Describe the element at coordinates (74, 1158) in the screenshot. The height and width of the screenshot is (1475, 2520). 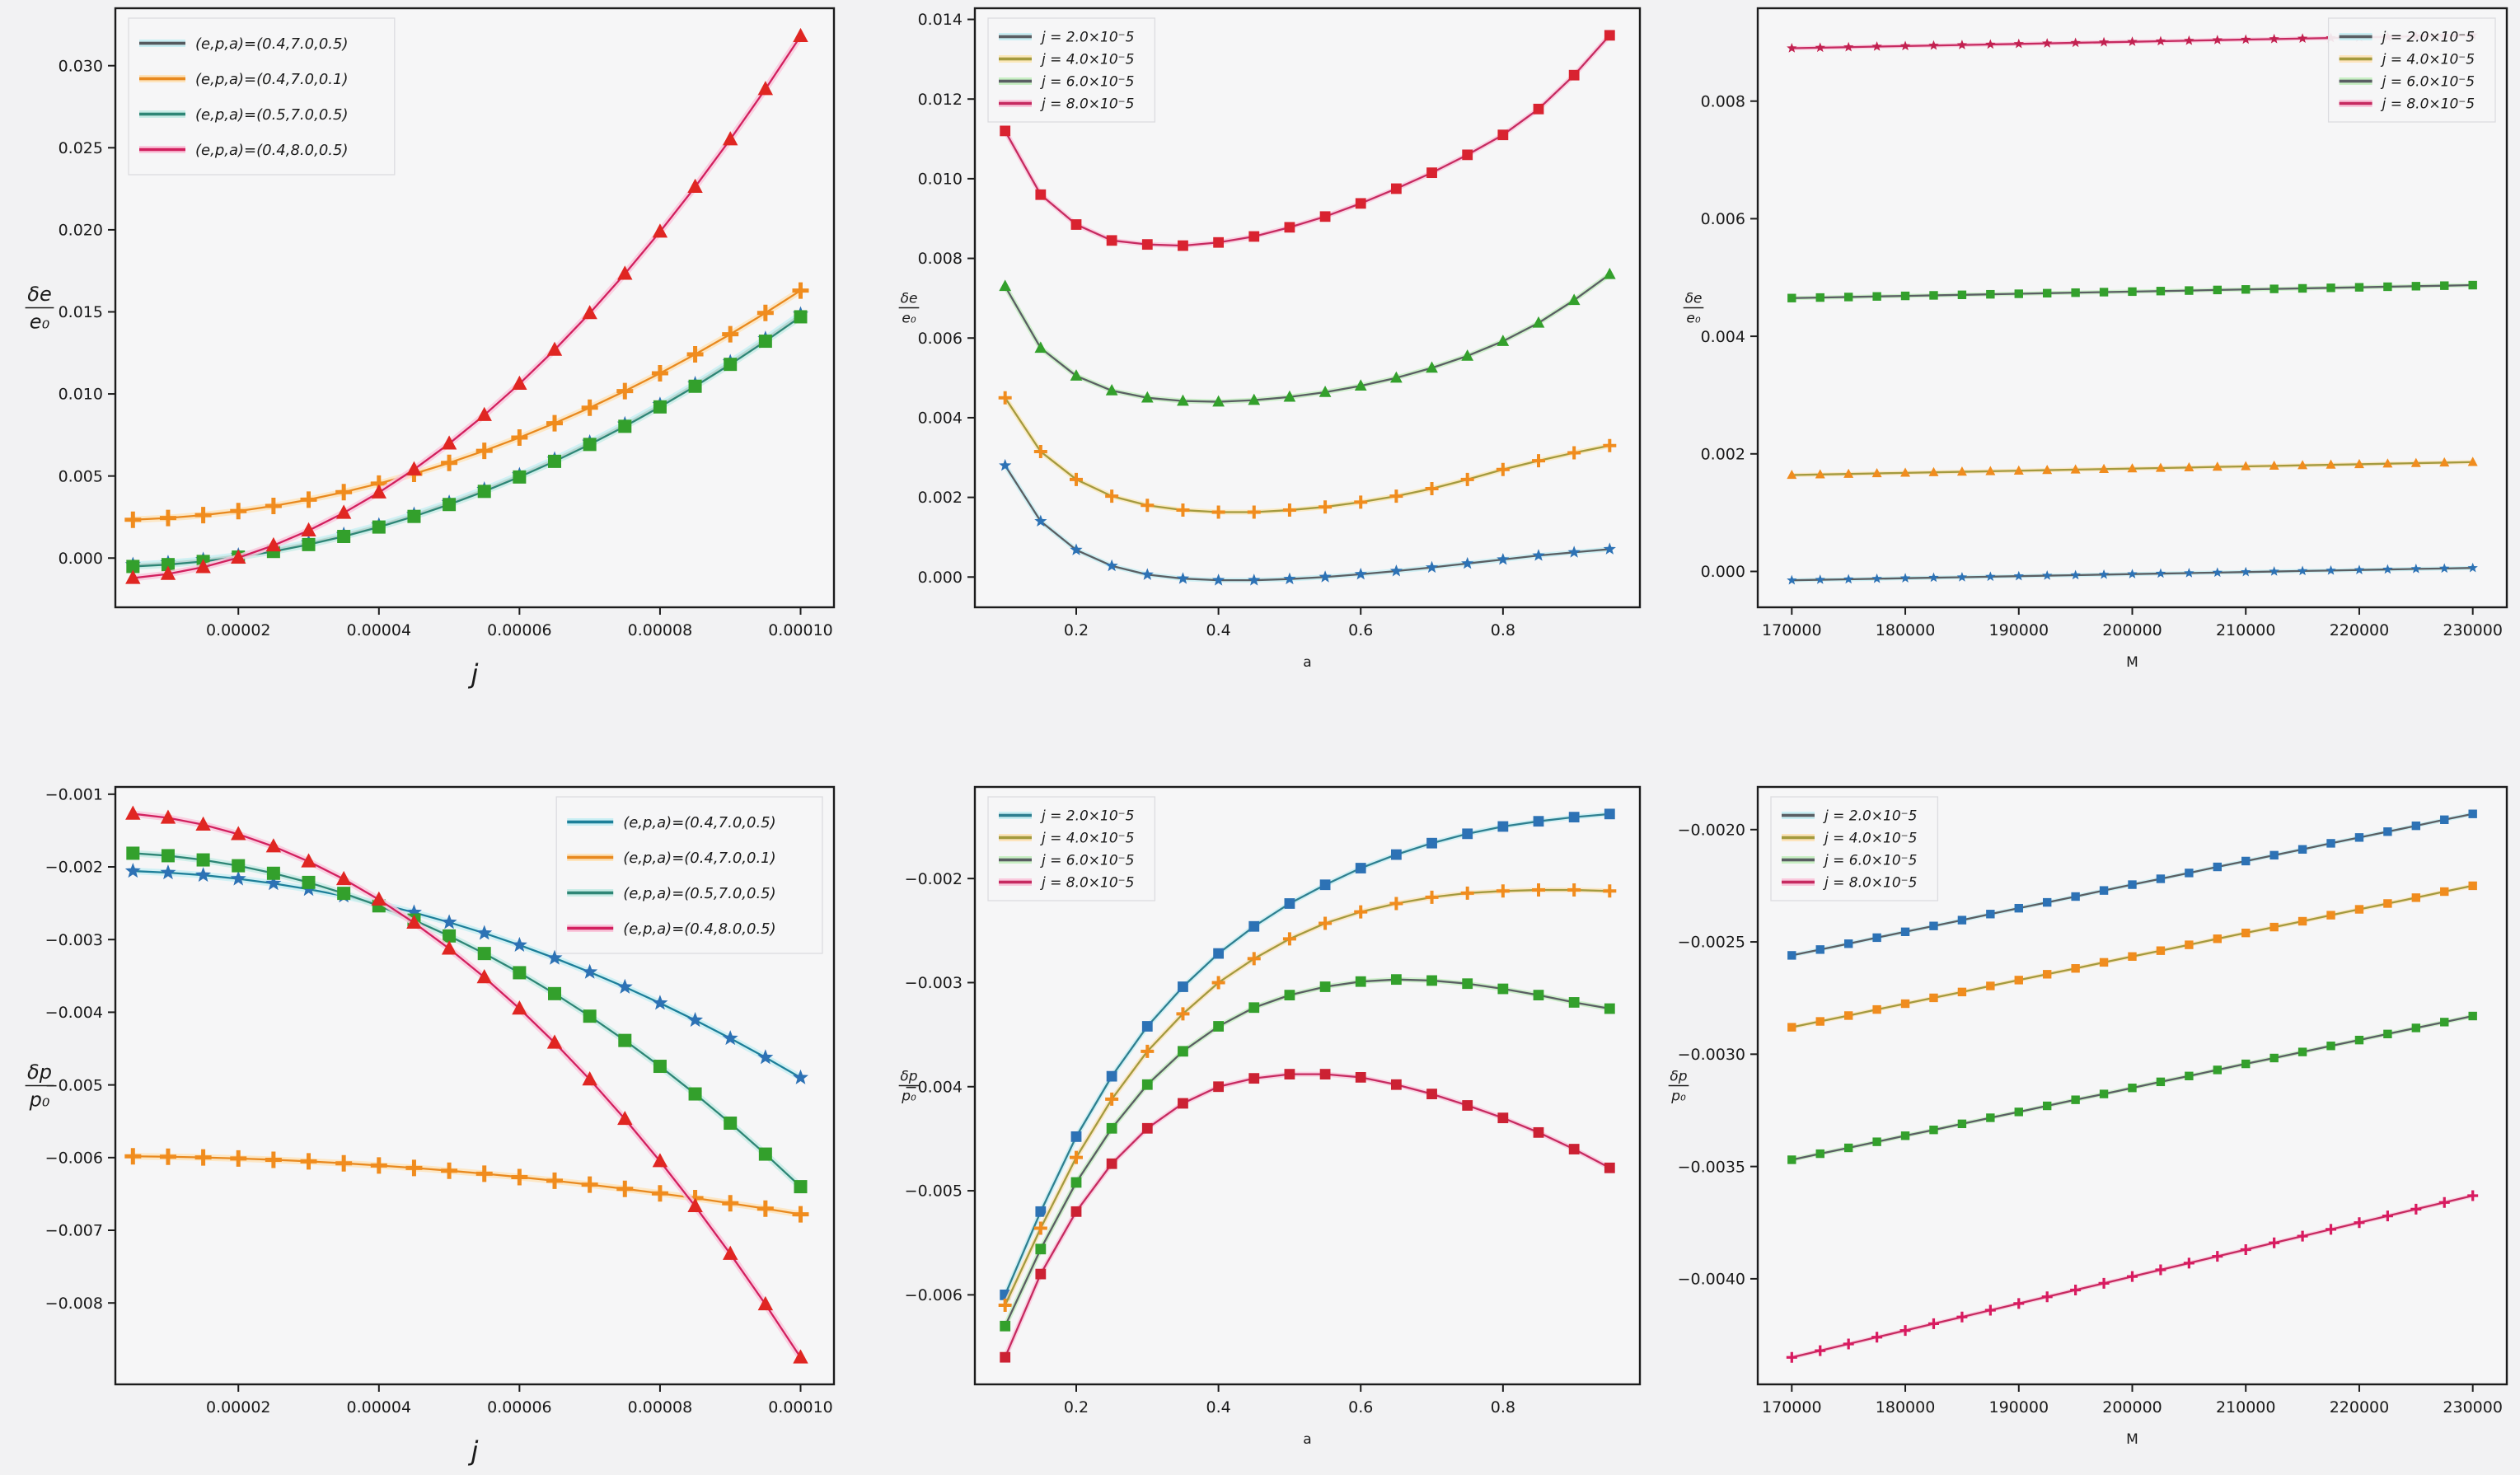
I see `y-tick-label: −0.006` at that location.